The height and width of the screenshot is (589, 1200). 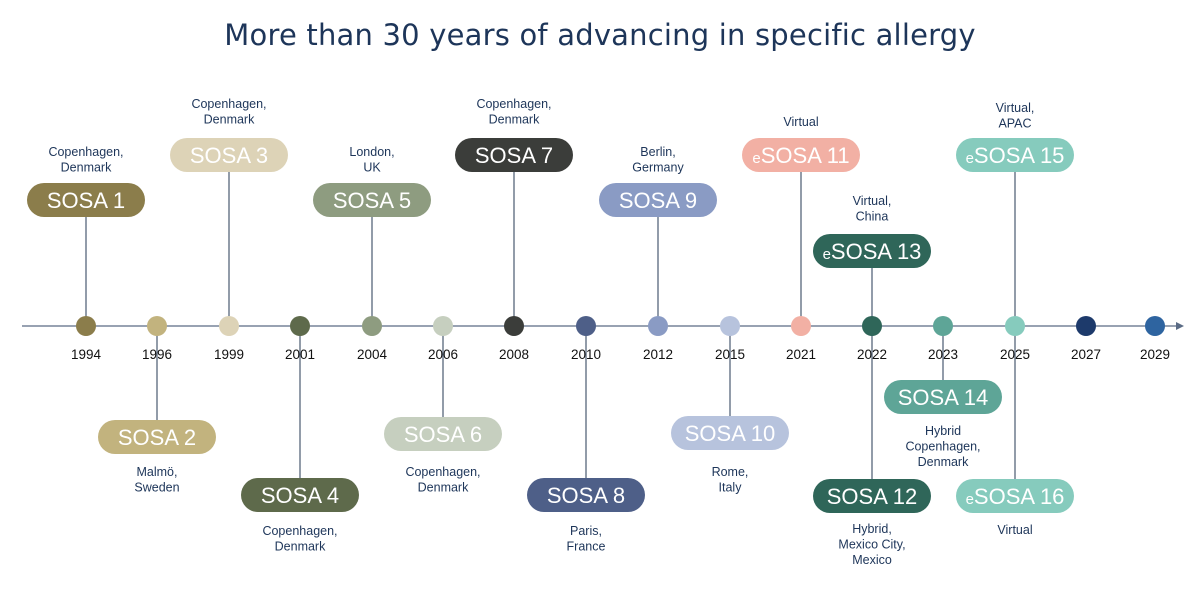 I want to click on year-label: 2012, so click(x=658, y=354).